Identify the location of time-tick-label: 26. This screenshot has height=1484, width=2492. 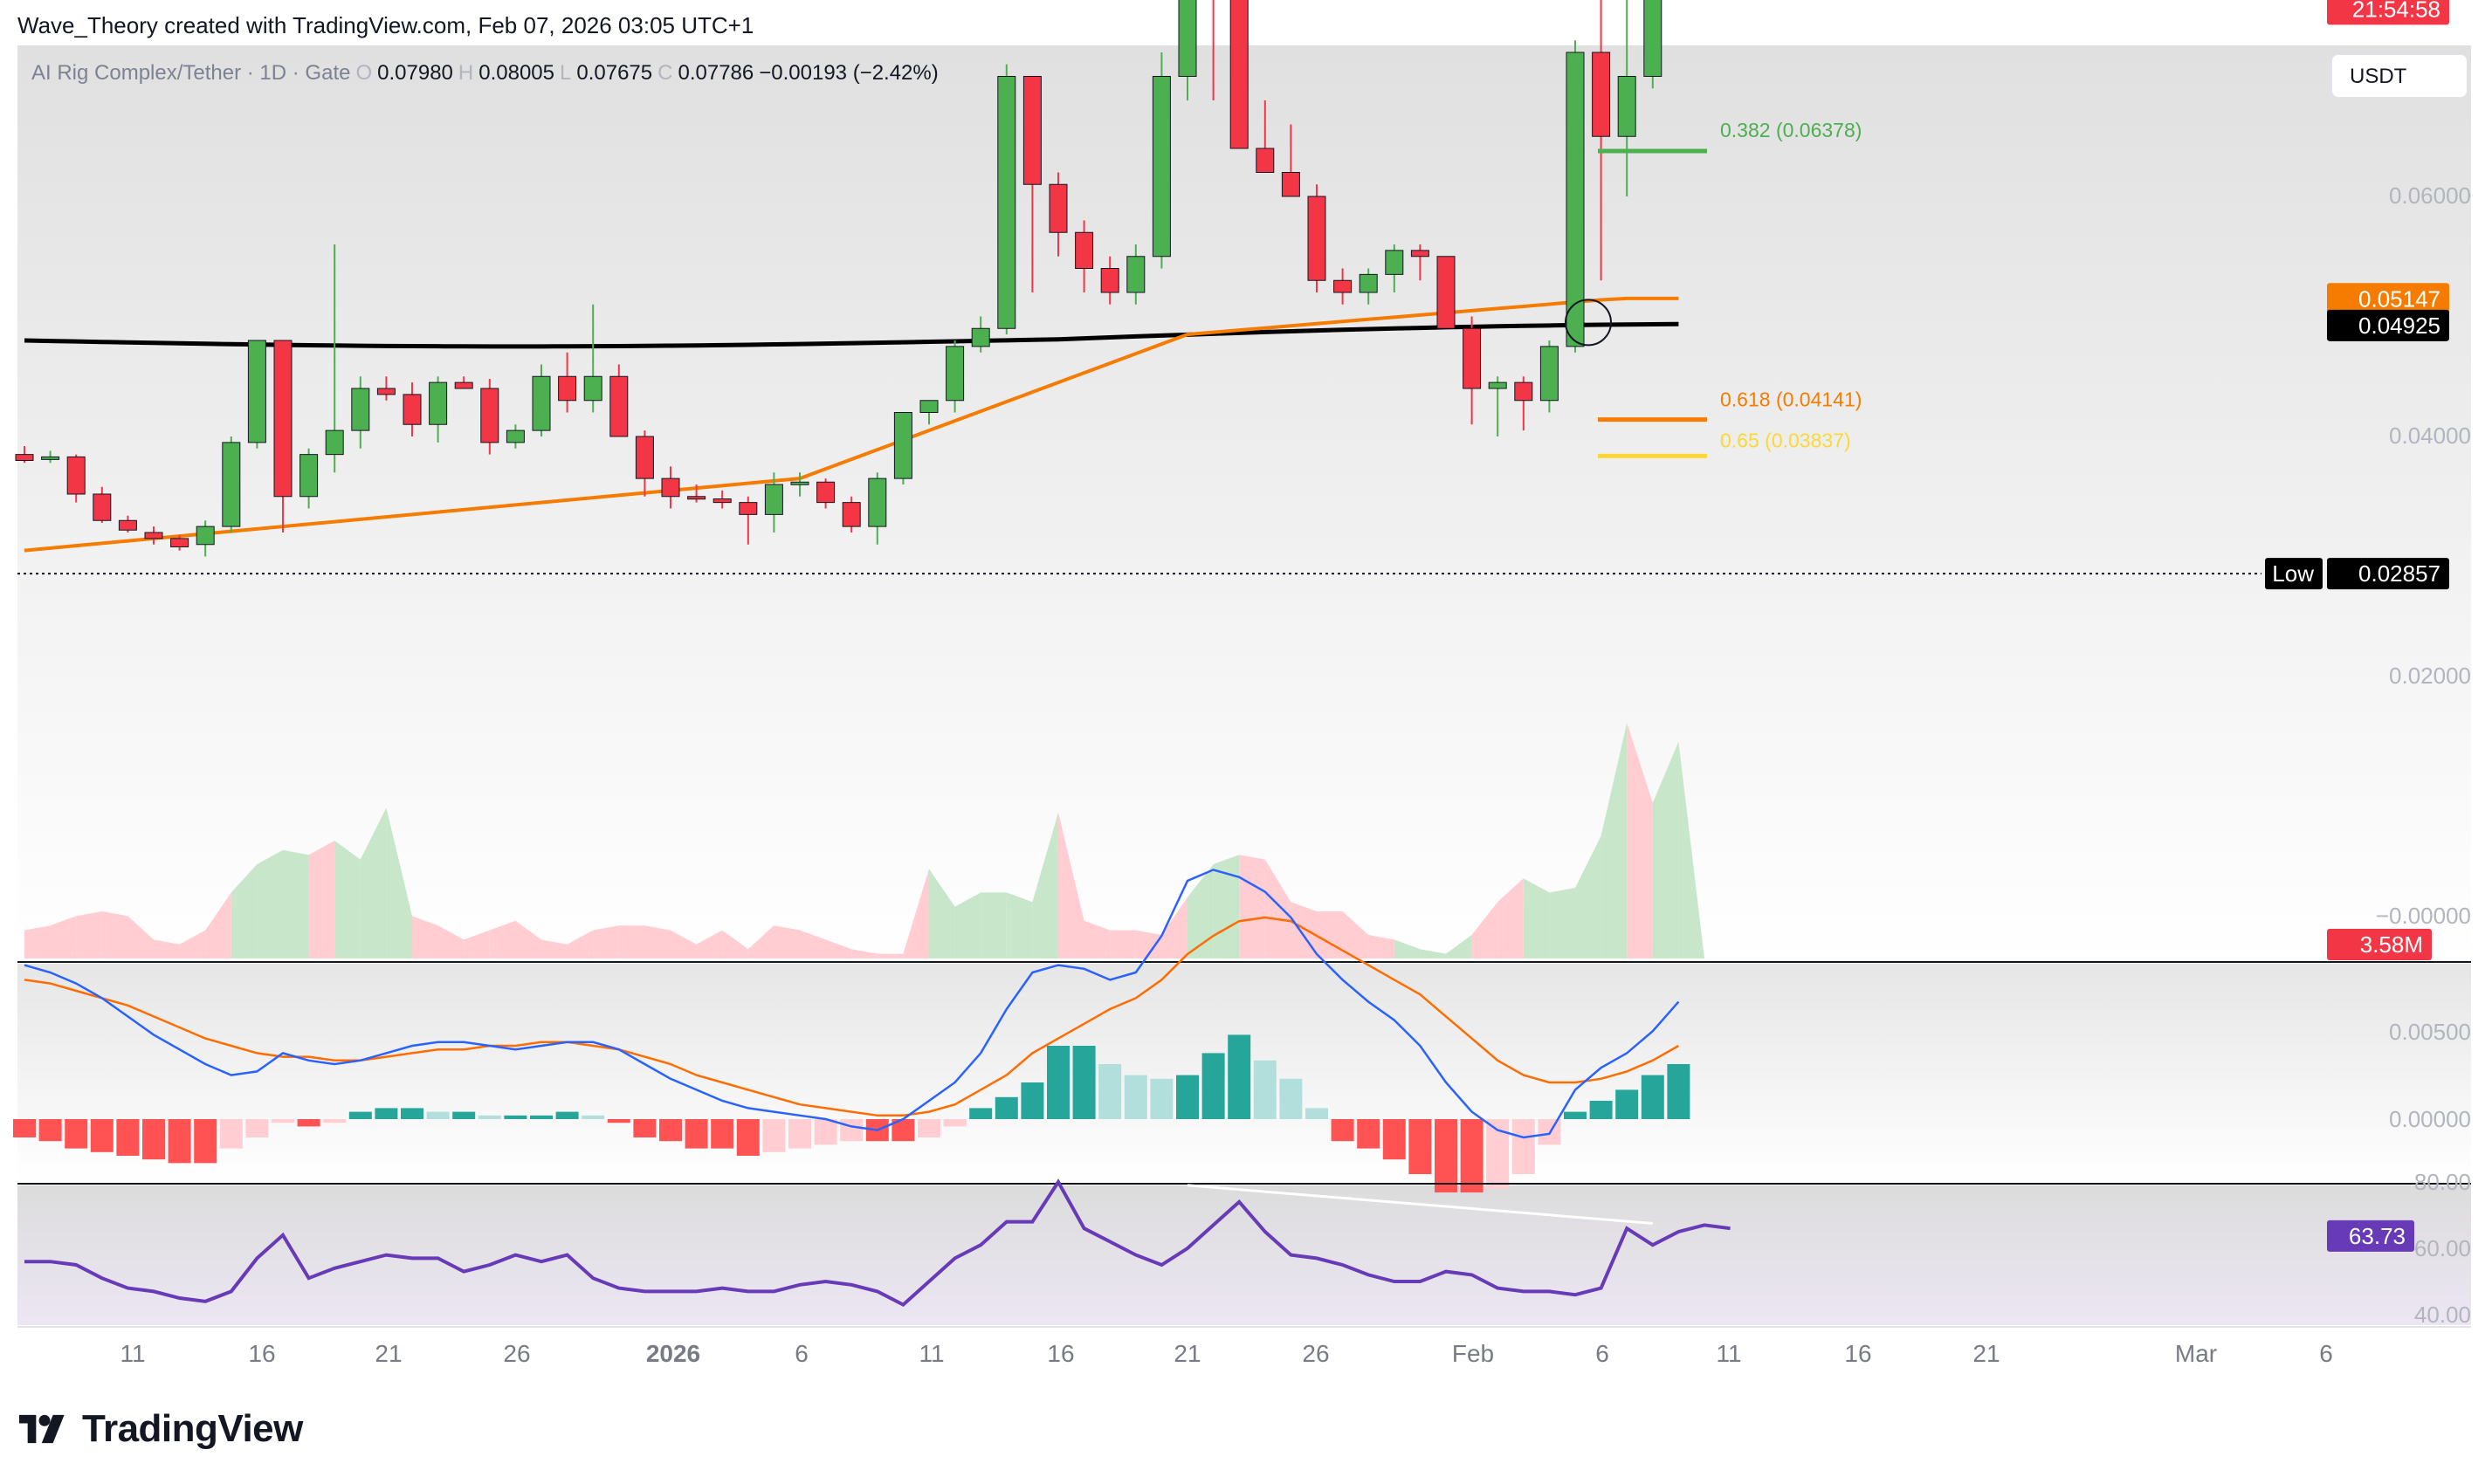
(516, 1353).